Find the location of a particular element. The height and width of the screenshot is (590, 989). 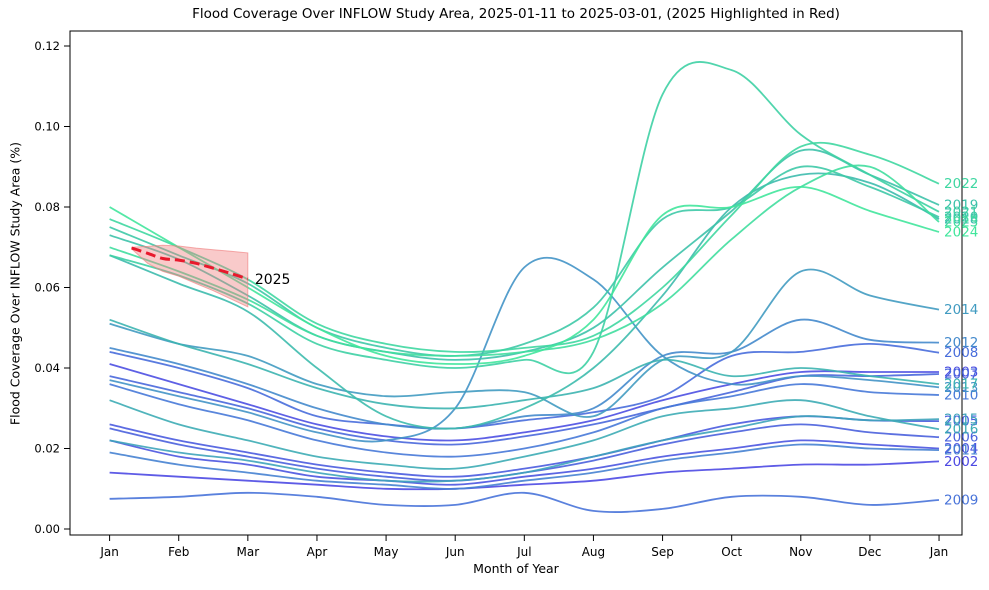

series-label-2007: 2007 is located at coordinates (961, 375).